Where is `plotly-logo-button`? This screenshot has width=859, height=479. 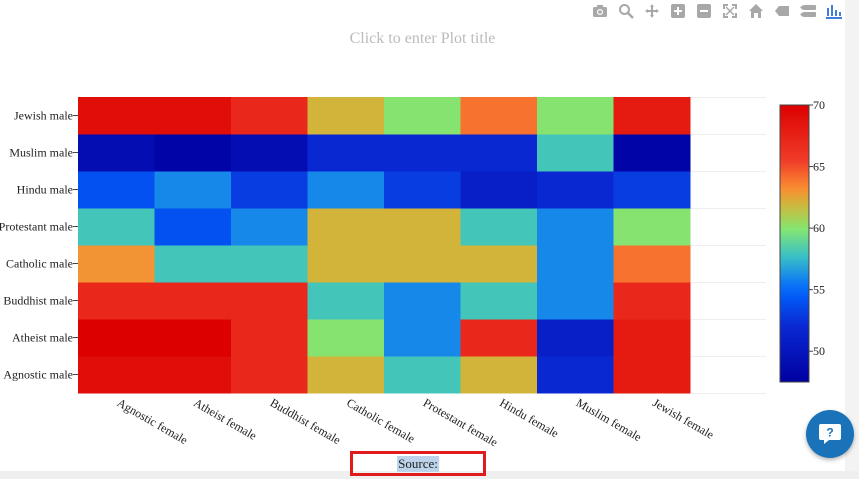
plotly-logo-button is located at coordinates (834, 11).